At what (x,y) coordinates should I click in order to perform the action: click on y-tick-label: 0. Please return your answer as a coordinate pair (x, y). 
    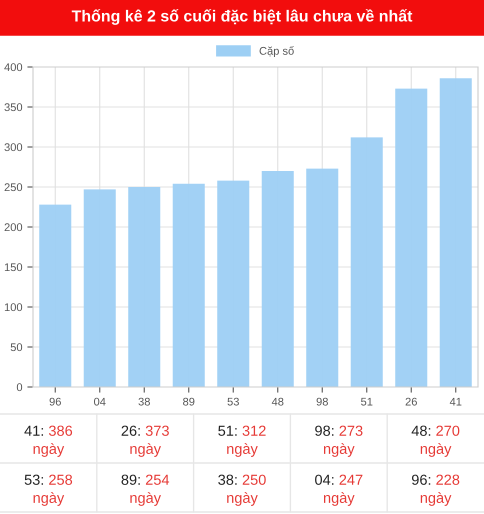
    Looking at the image, I should click on (19, 387).